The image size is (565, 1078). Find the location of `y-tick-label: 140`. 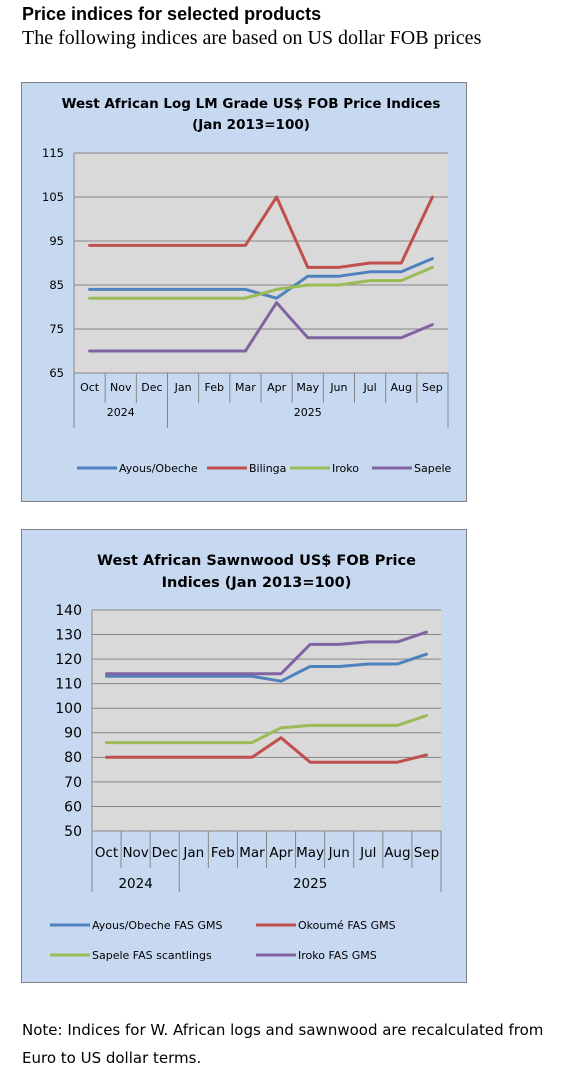

y-tick-label: 140 is located at coordinates (68, 611).